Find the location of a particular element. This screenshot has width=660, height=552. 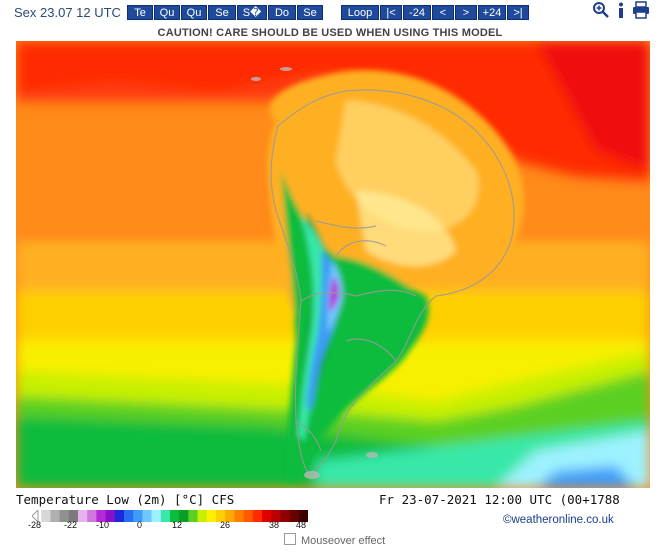

day-button-3: Qu is located at coordinates (194, 12).